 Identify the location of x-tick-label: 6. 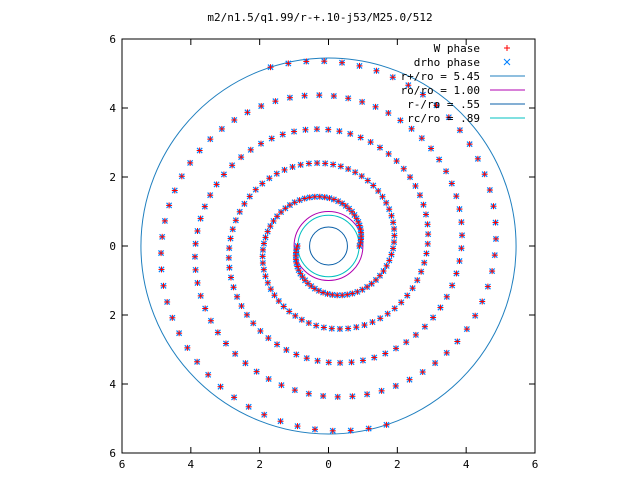
(122, 464).